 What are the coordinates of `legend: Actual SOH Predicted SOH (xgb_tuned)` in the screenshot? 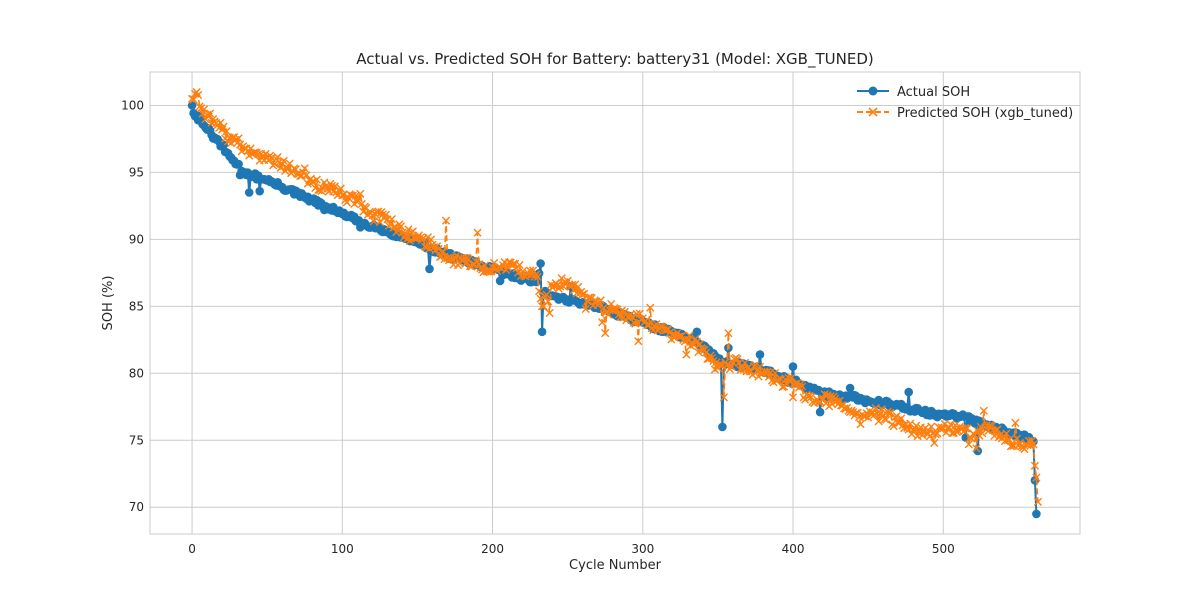 It's located at (965, 103).